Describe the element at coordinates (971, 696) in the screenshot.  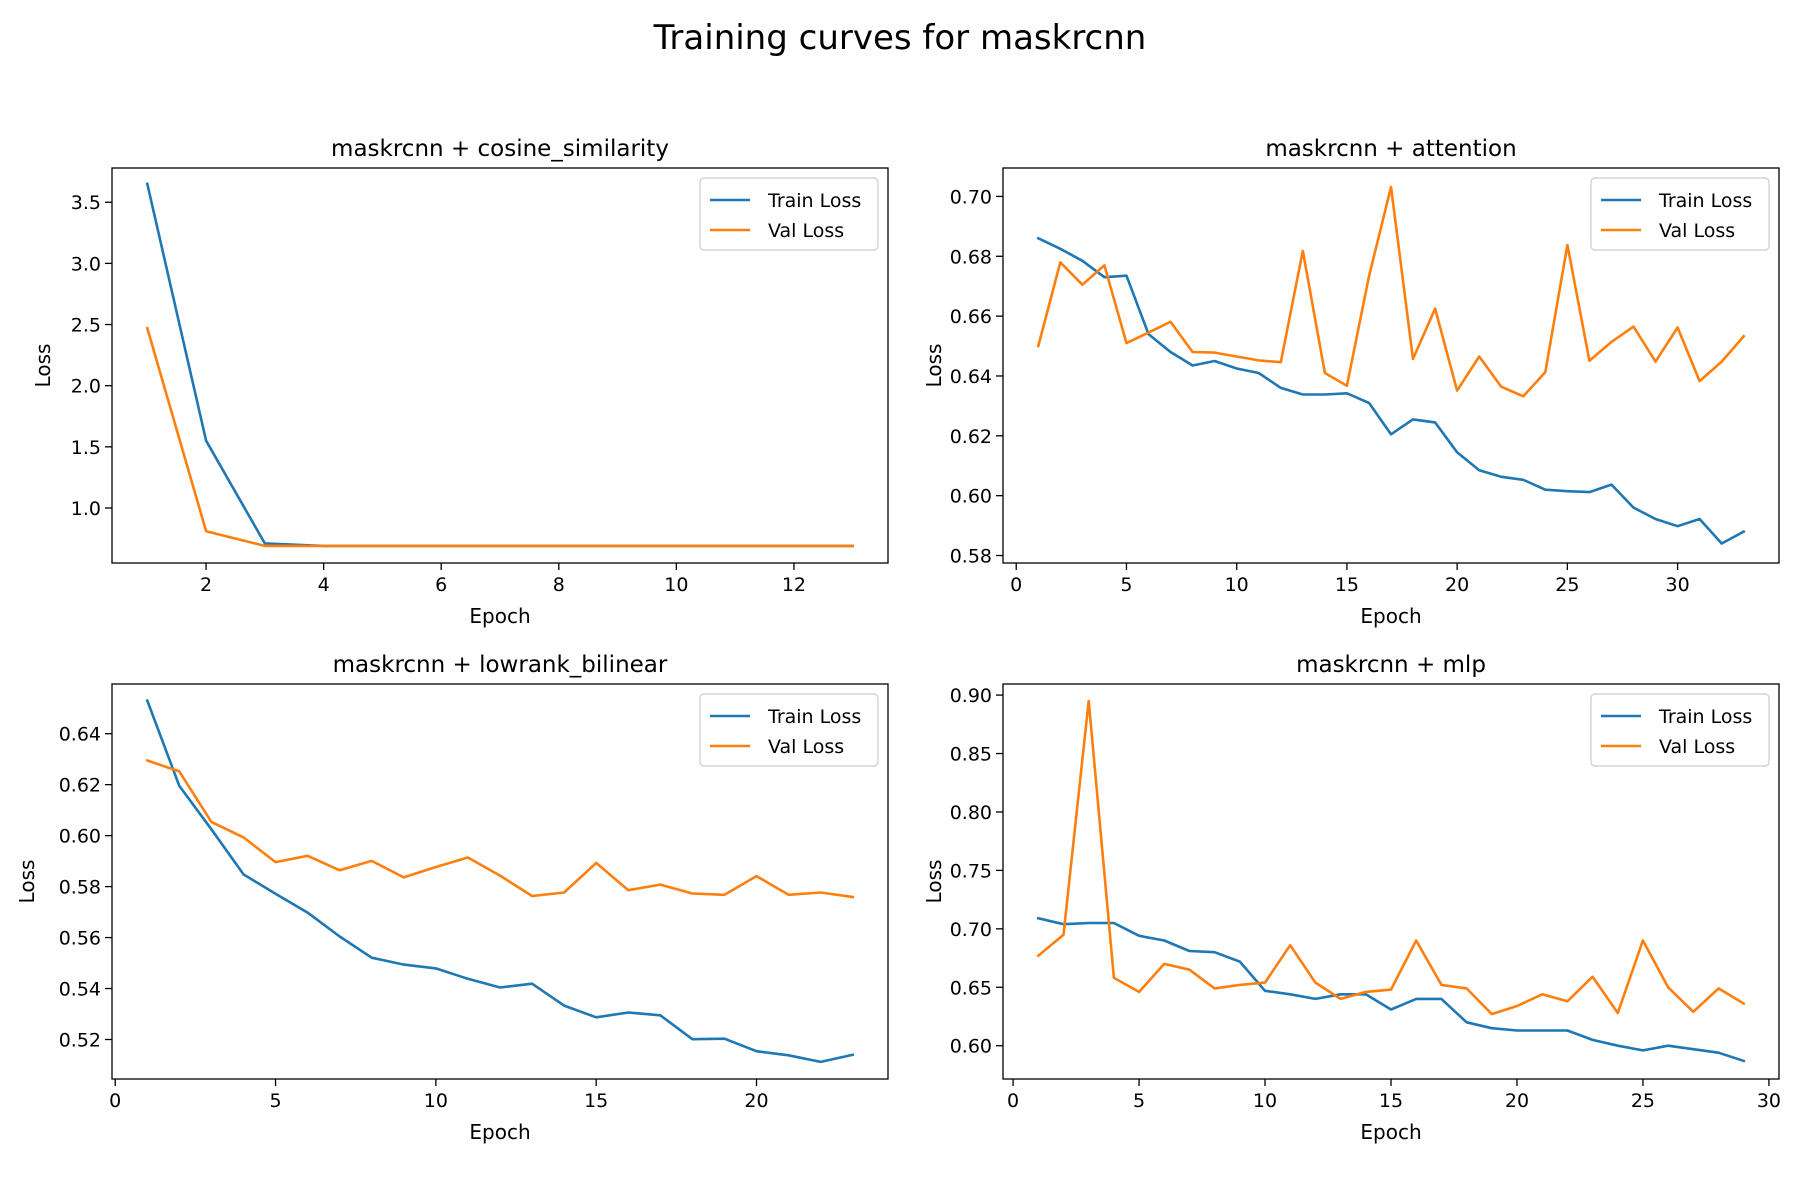
I see `y-tick-label: 0.90` at that location.